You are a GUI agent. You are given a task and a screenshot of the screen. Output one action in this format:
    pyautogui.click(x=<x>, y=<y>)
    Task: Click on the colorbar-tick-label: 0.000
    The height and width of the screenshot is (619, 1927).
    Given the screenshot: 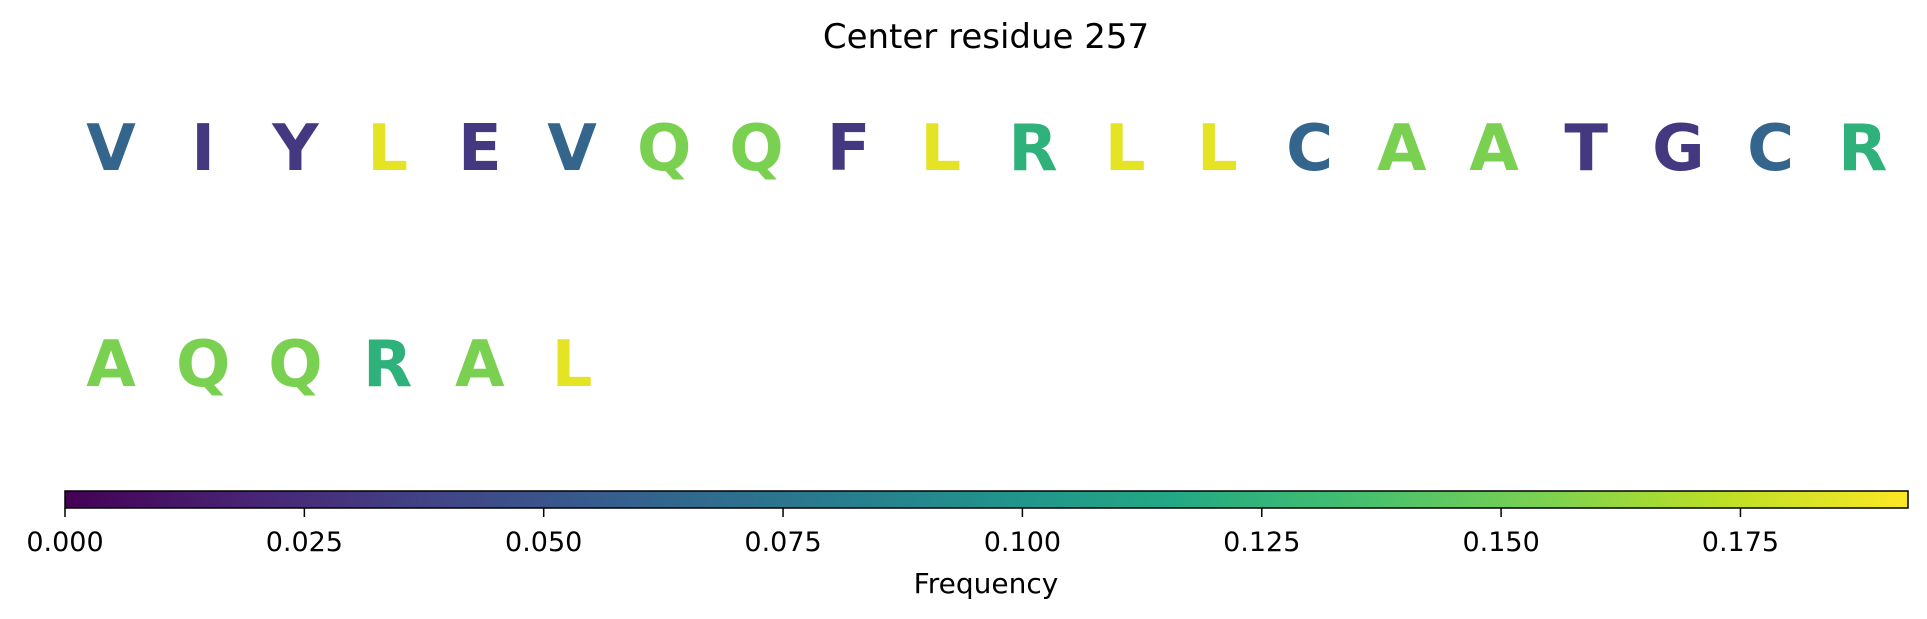 What is the action you would take?
    pyautogui.click(x=64, y=542)
    